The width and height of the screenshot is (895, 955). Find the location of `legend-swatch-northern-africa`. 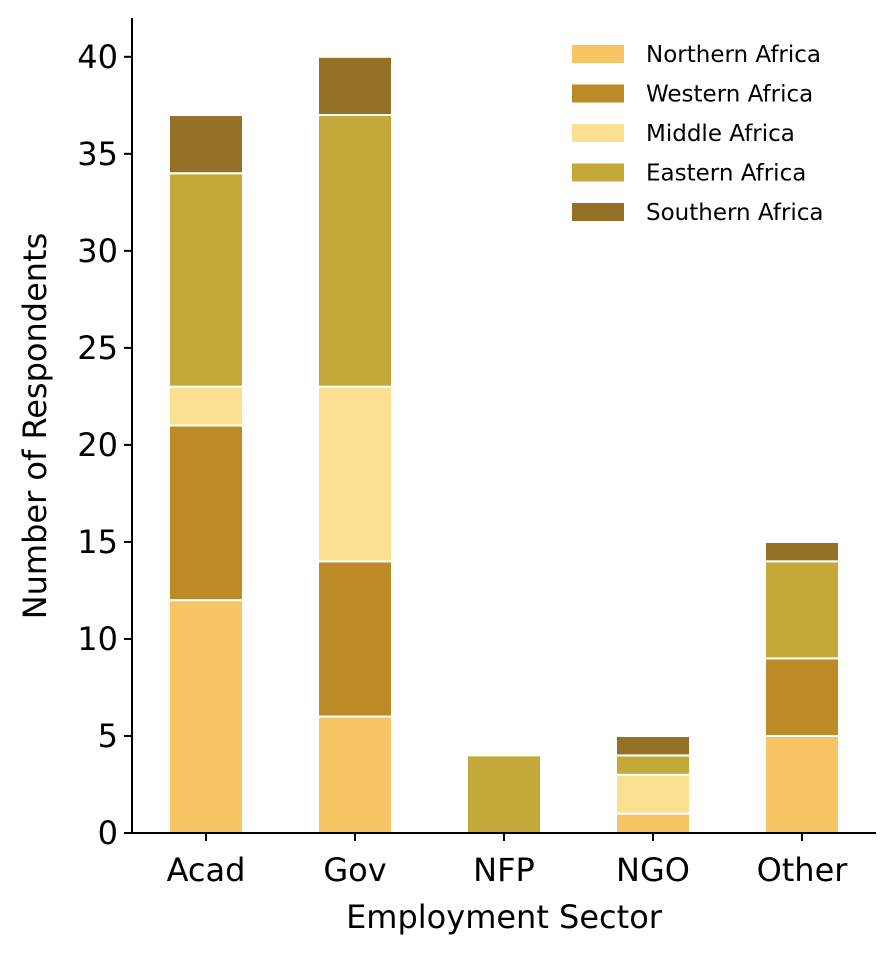

legend-swatch-northern-africa is located at coordinates (598, 54).